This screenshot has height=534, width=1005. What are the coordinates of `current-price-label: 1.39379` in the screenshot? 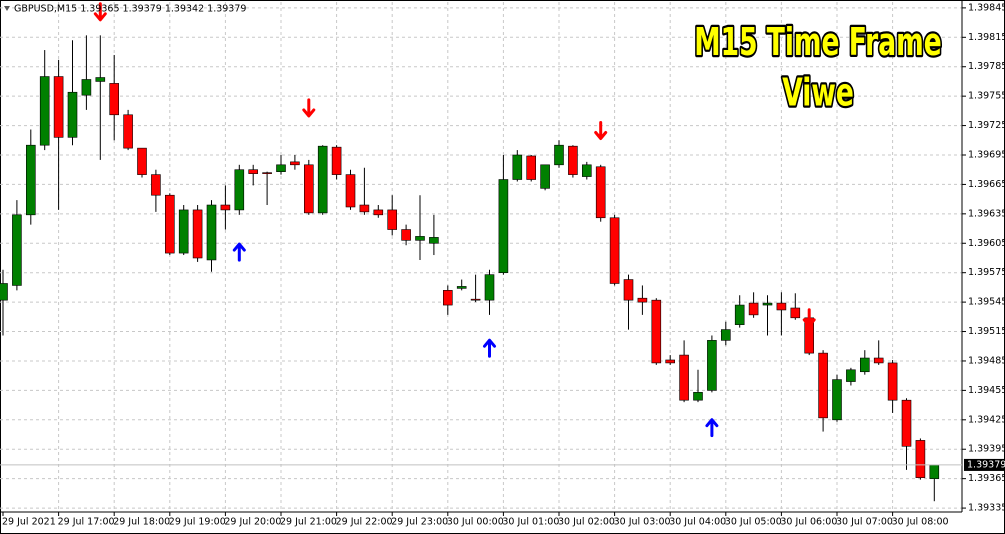 It's located at (986, 464).